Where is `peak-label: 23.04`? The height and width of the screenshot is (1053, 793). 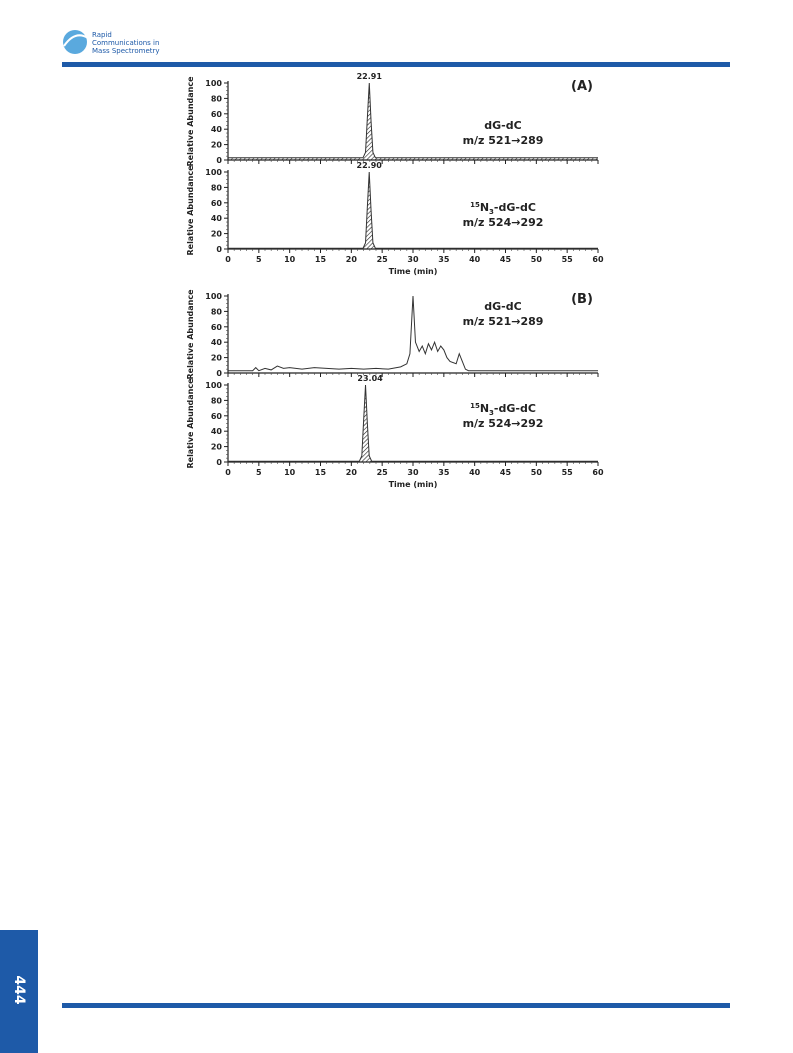
peak-label: 23.04 is located at coordinates (370, 378).